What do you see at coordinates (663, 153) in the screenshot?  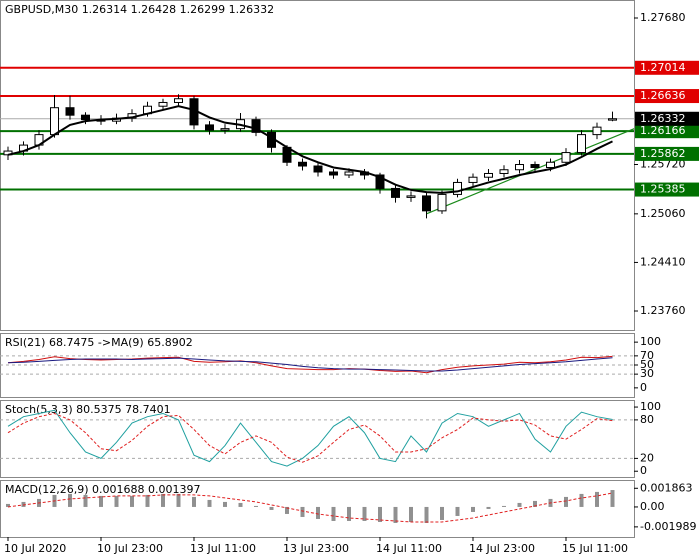 I see `level-label: 1.25862` at bounding box center [663, 153].